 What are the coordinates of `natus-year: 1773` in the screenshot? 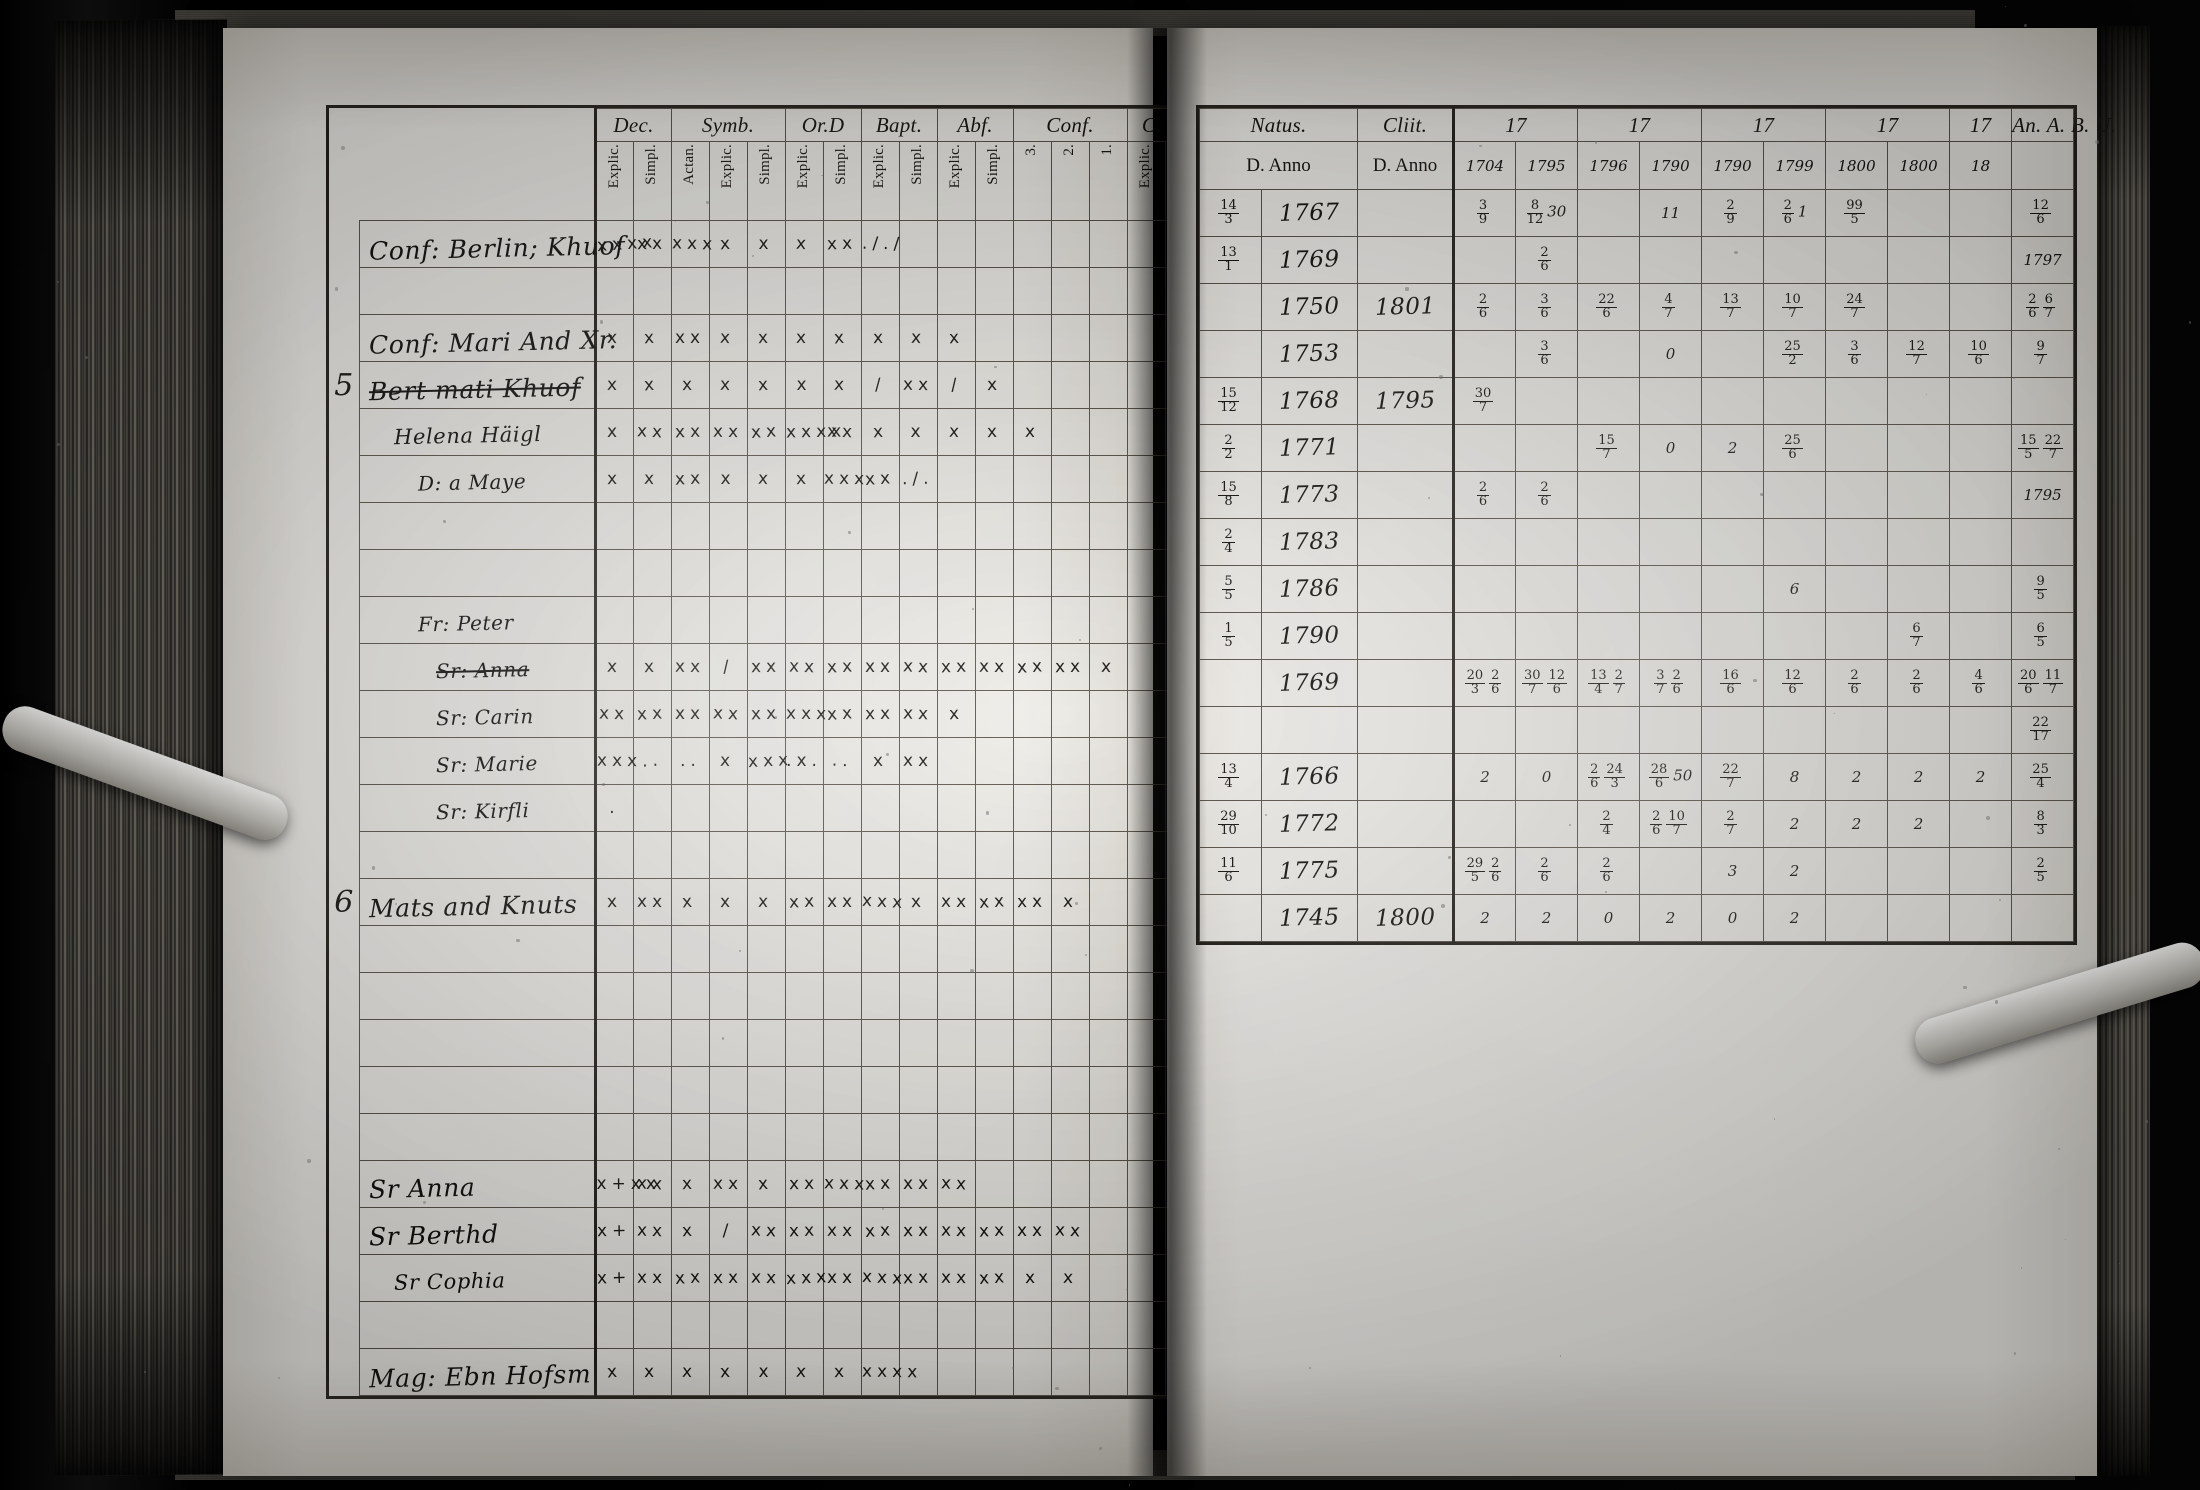 It's located at (1309, 495).